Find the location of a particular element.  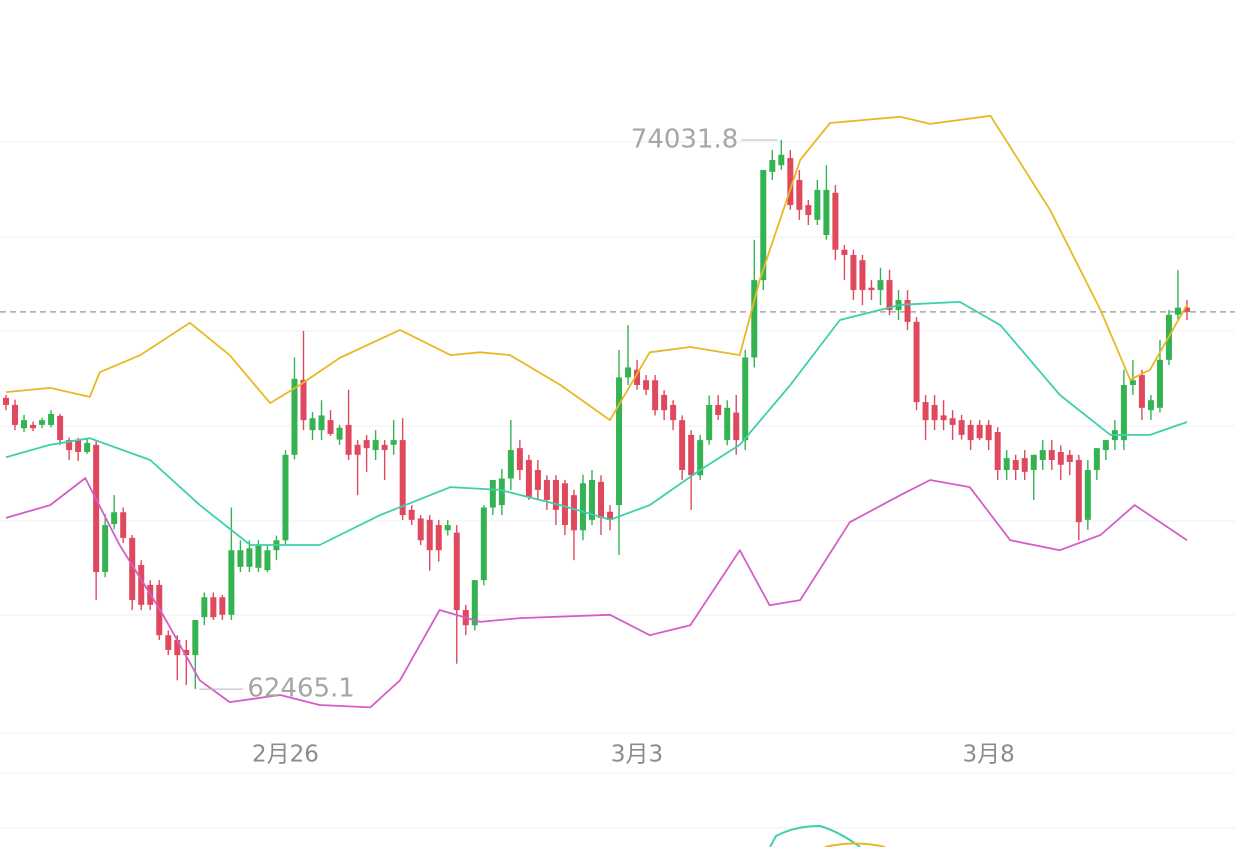

x-tick-label: 2月26 is located at coordinates (285, 755).